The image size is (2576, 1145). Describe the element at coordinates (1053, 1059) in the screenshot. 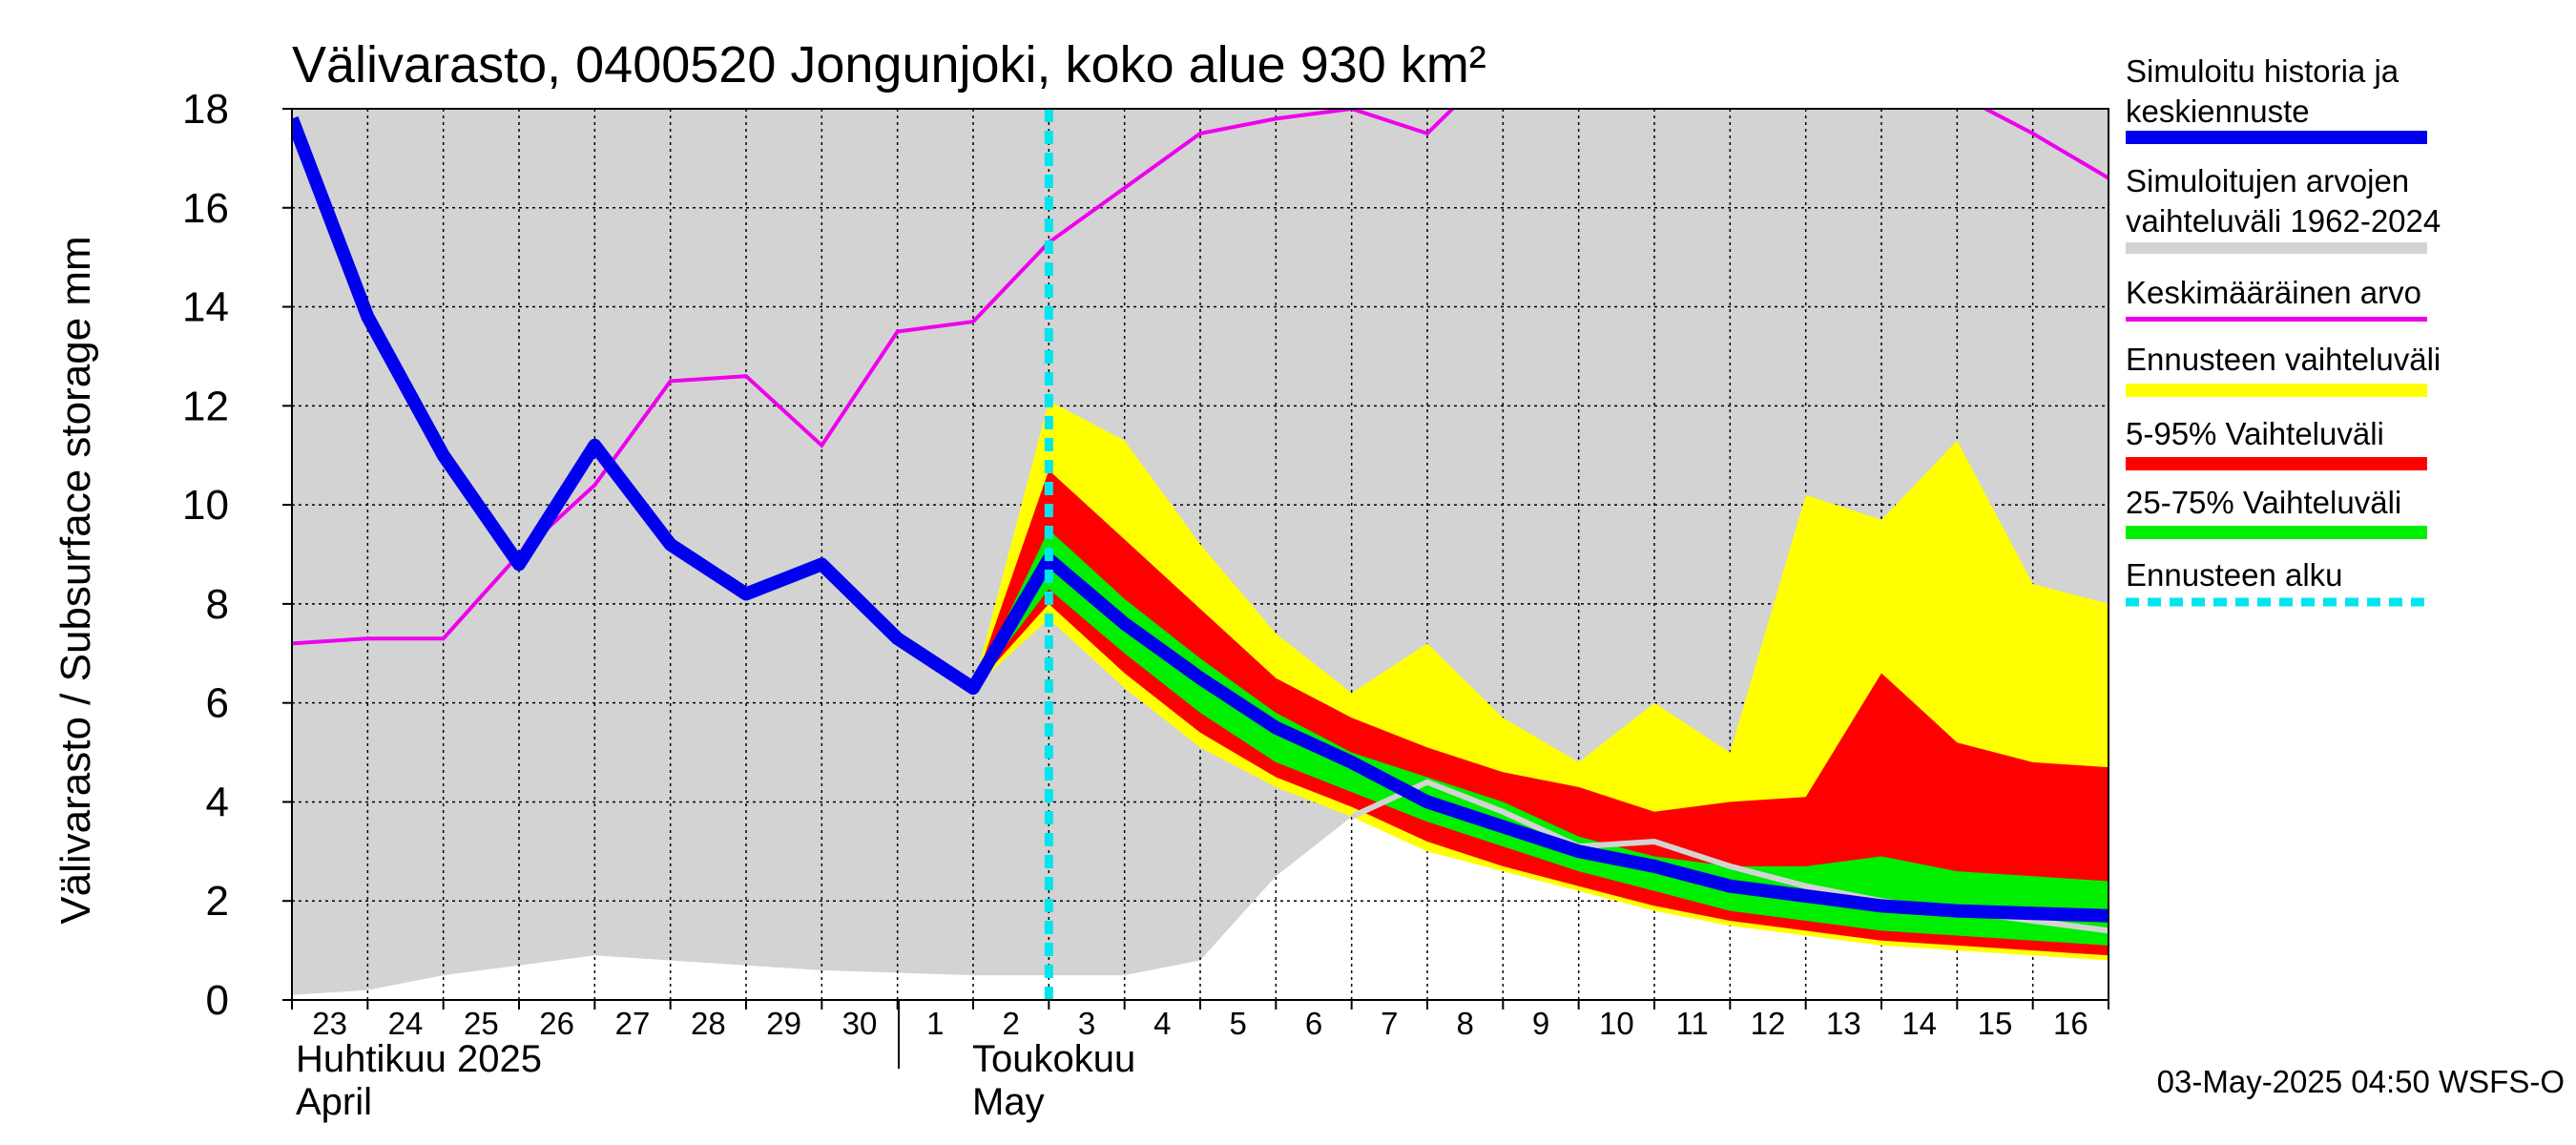

I see `month-label-may-fi: Toukokuu` at that location.